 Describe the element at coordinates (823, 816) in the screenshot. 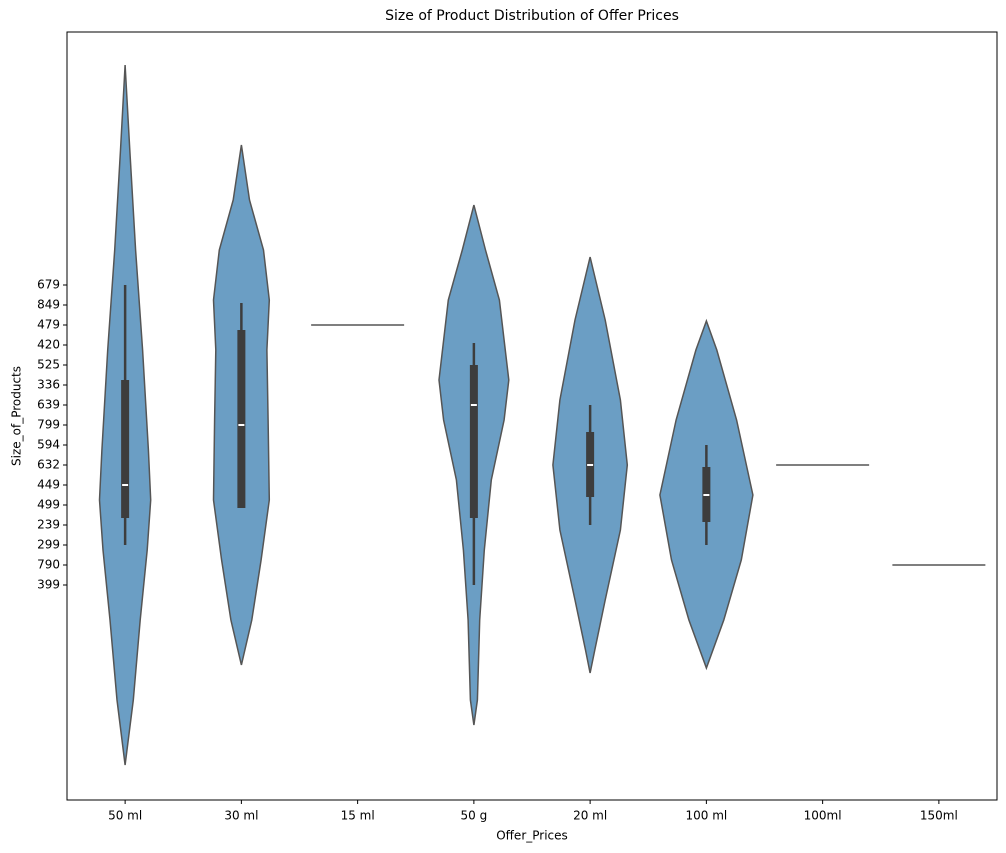

I see `x-tick-label: 100ml` at that location.